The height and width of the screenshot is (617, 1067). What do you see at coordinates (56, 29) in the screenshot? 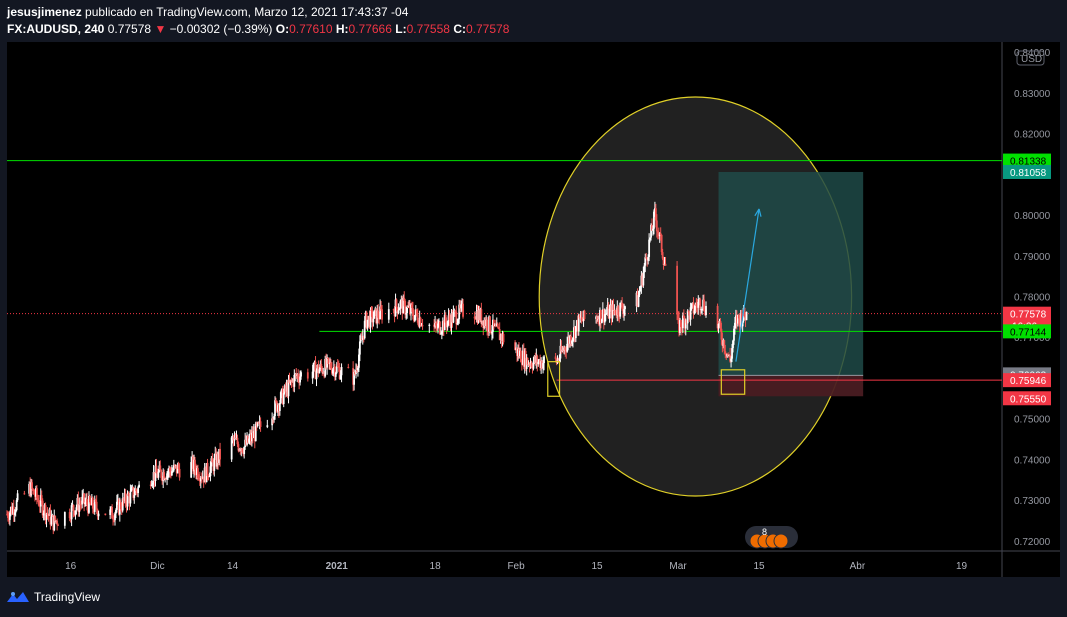
I see `symbol-label: FX:AUDUSD, 240` at bounding box center [56, 29].